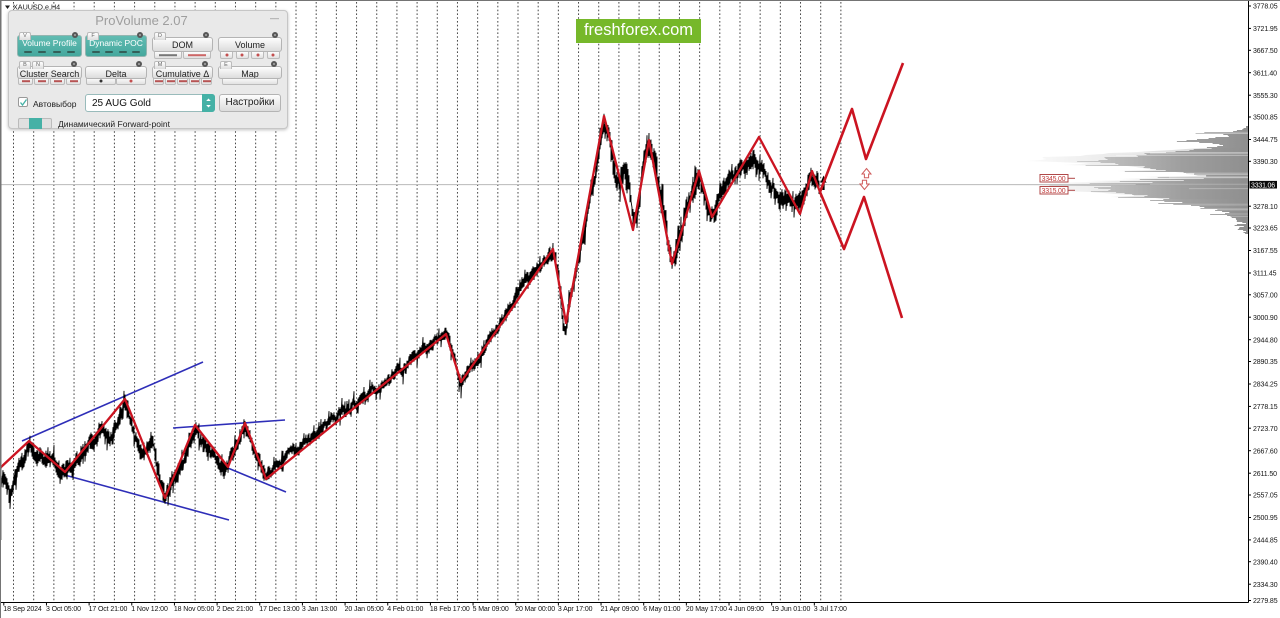 The height and width of the screenshot is (618, 1280). I want to click on svg-text: 2390.40, so click(1265, 562).